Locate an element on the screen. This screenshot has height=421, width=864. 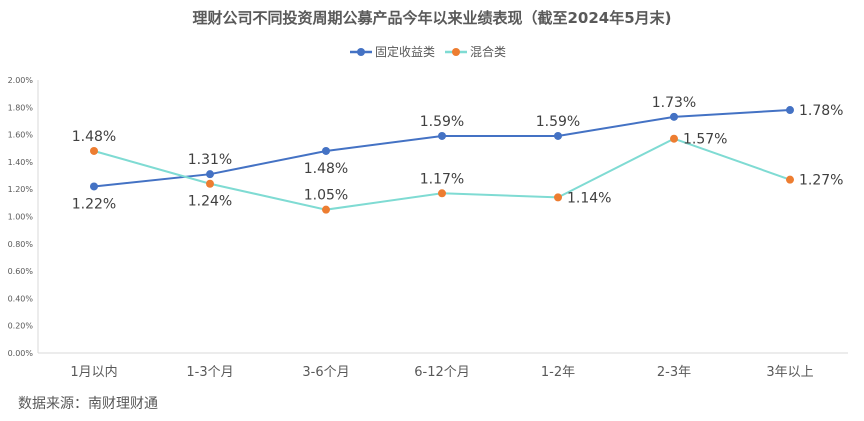
y-tick-label: 1.40% is located at coordinates (21, 162).